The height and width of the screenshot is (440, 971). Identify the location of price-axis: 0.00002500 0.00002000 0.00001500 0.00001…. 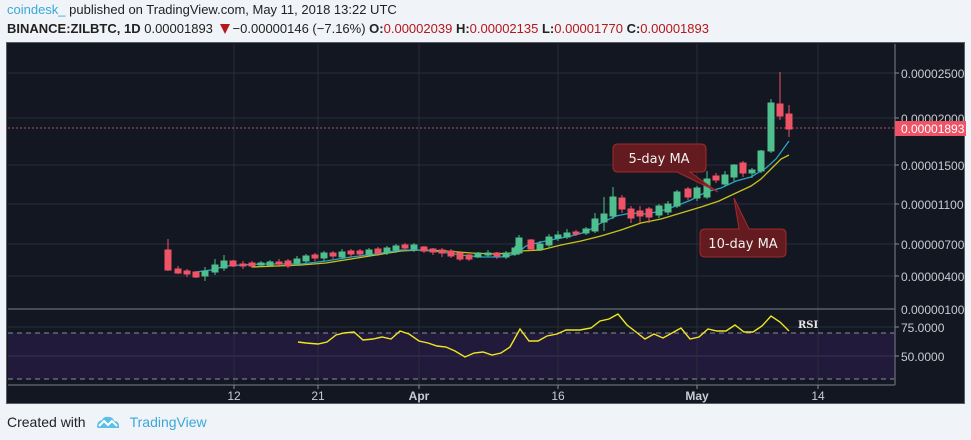
(930, 215).